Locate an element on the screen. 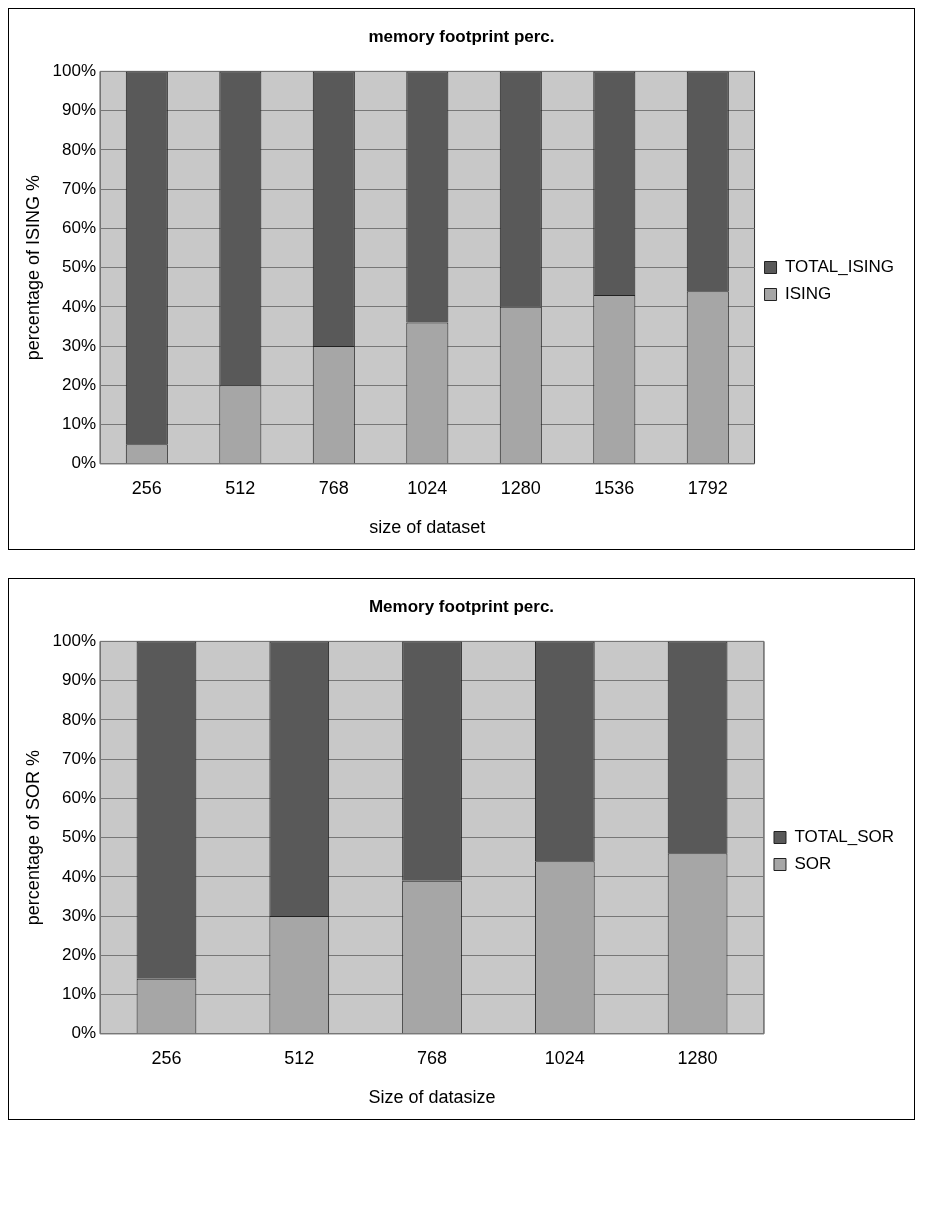  x-axis-title: size of dataset is located at coordinates (427, 527).